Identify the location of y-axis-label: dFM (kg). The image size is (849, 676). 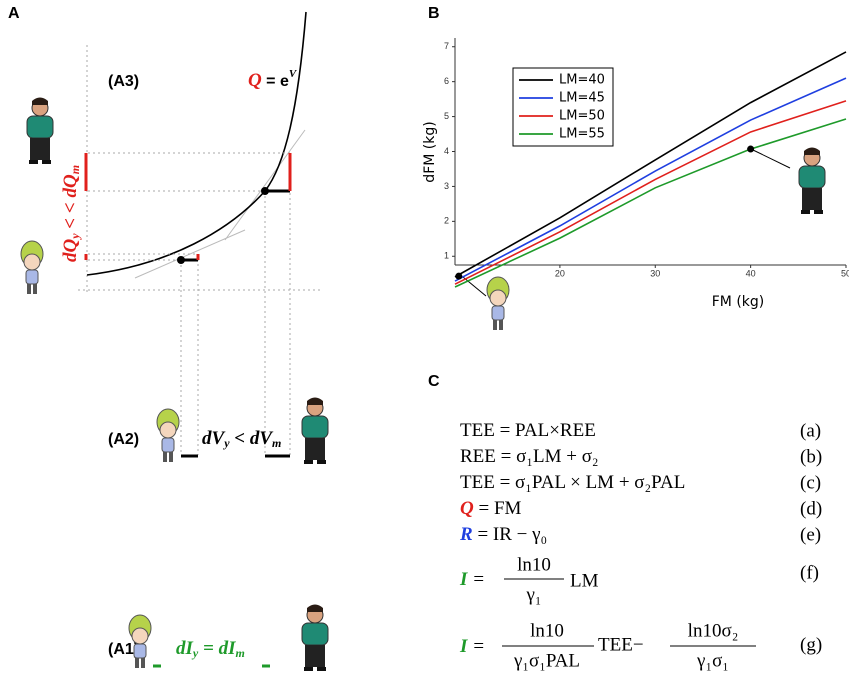
(430, 151).